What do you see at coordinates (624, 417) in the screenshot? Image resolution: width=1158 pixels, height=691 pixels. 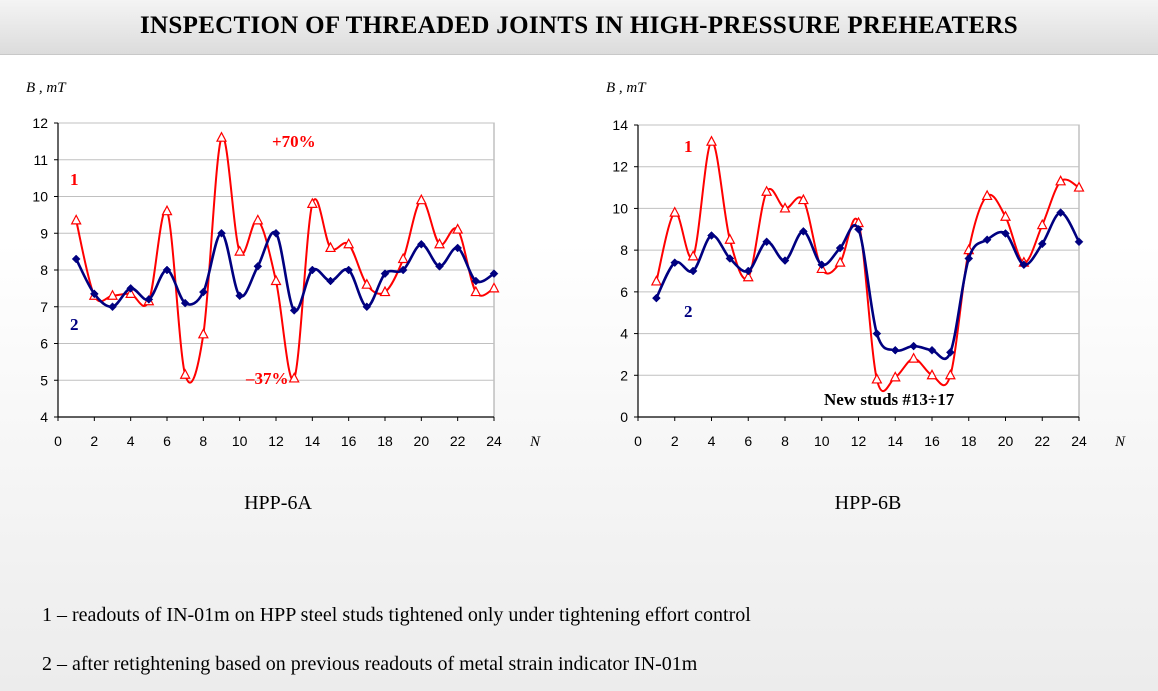 I see `y-tick-label: 0` at bounding box center [624, 417].